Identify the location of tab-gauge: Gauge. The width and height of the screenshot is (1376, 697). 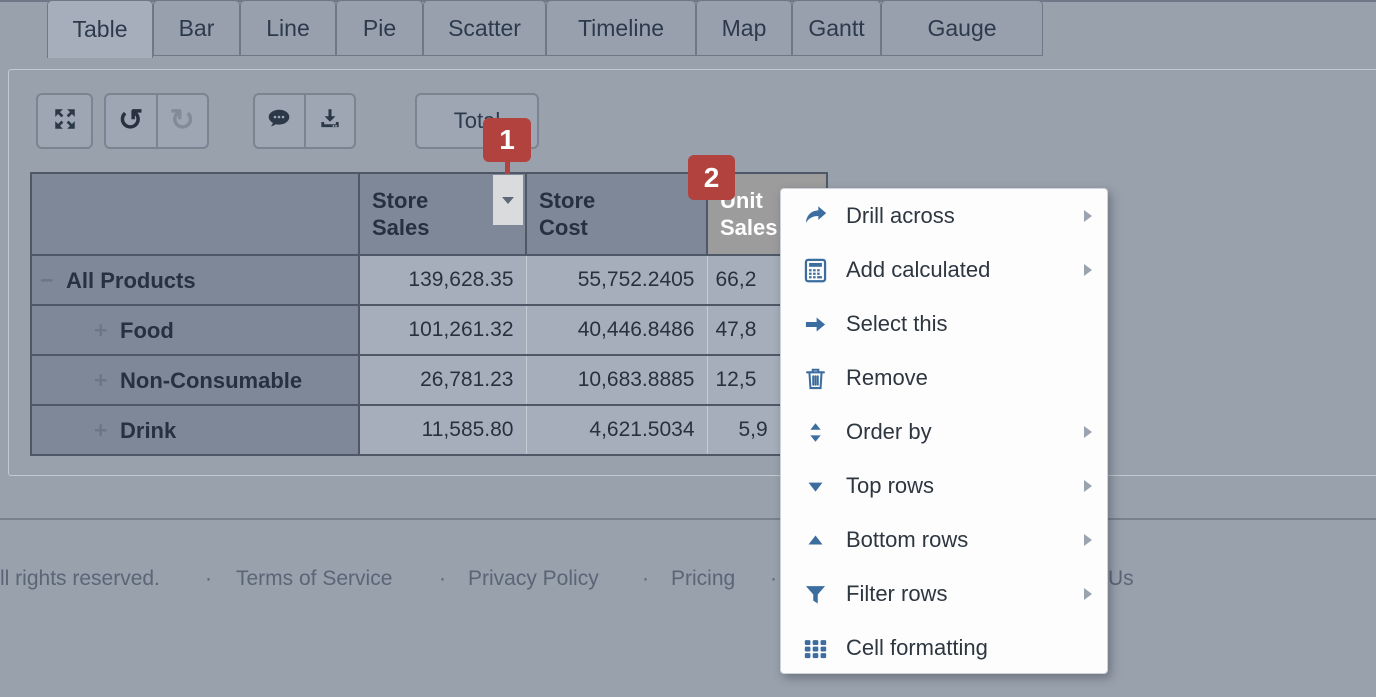
(962, 28).